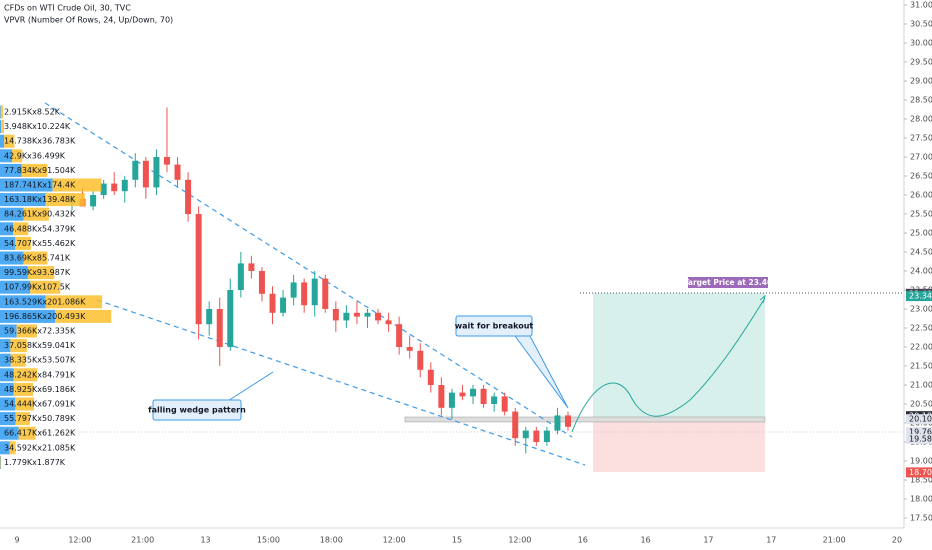 Image resolution: width=932 pixels, height=550 pixels. Describe the element at coordinates (40, 243) in the screenshot. I see `vp-label: 54.707Kx55.462K` at that location.